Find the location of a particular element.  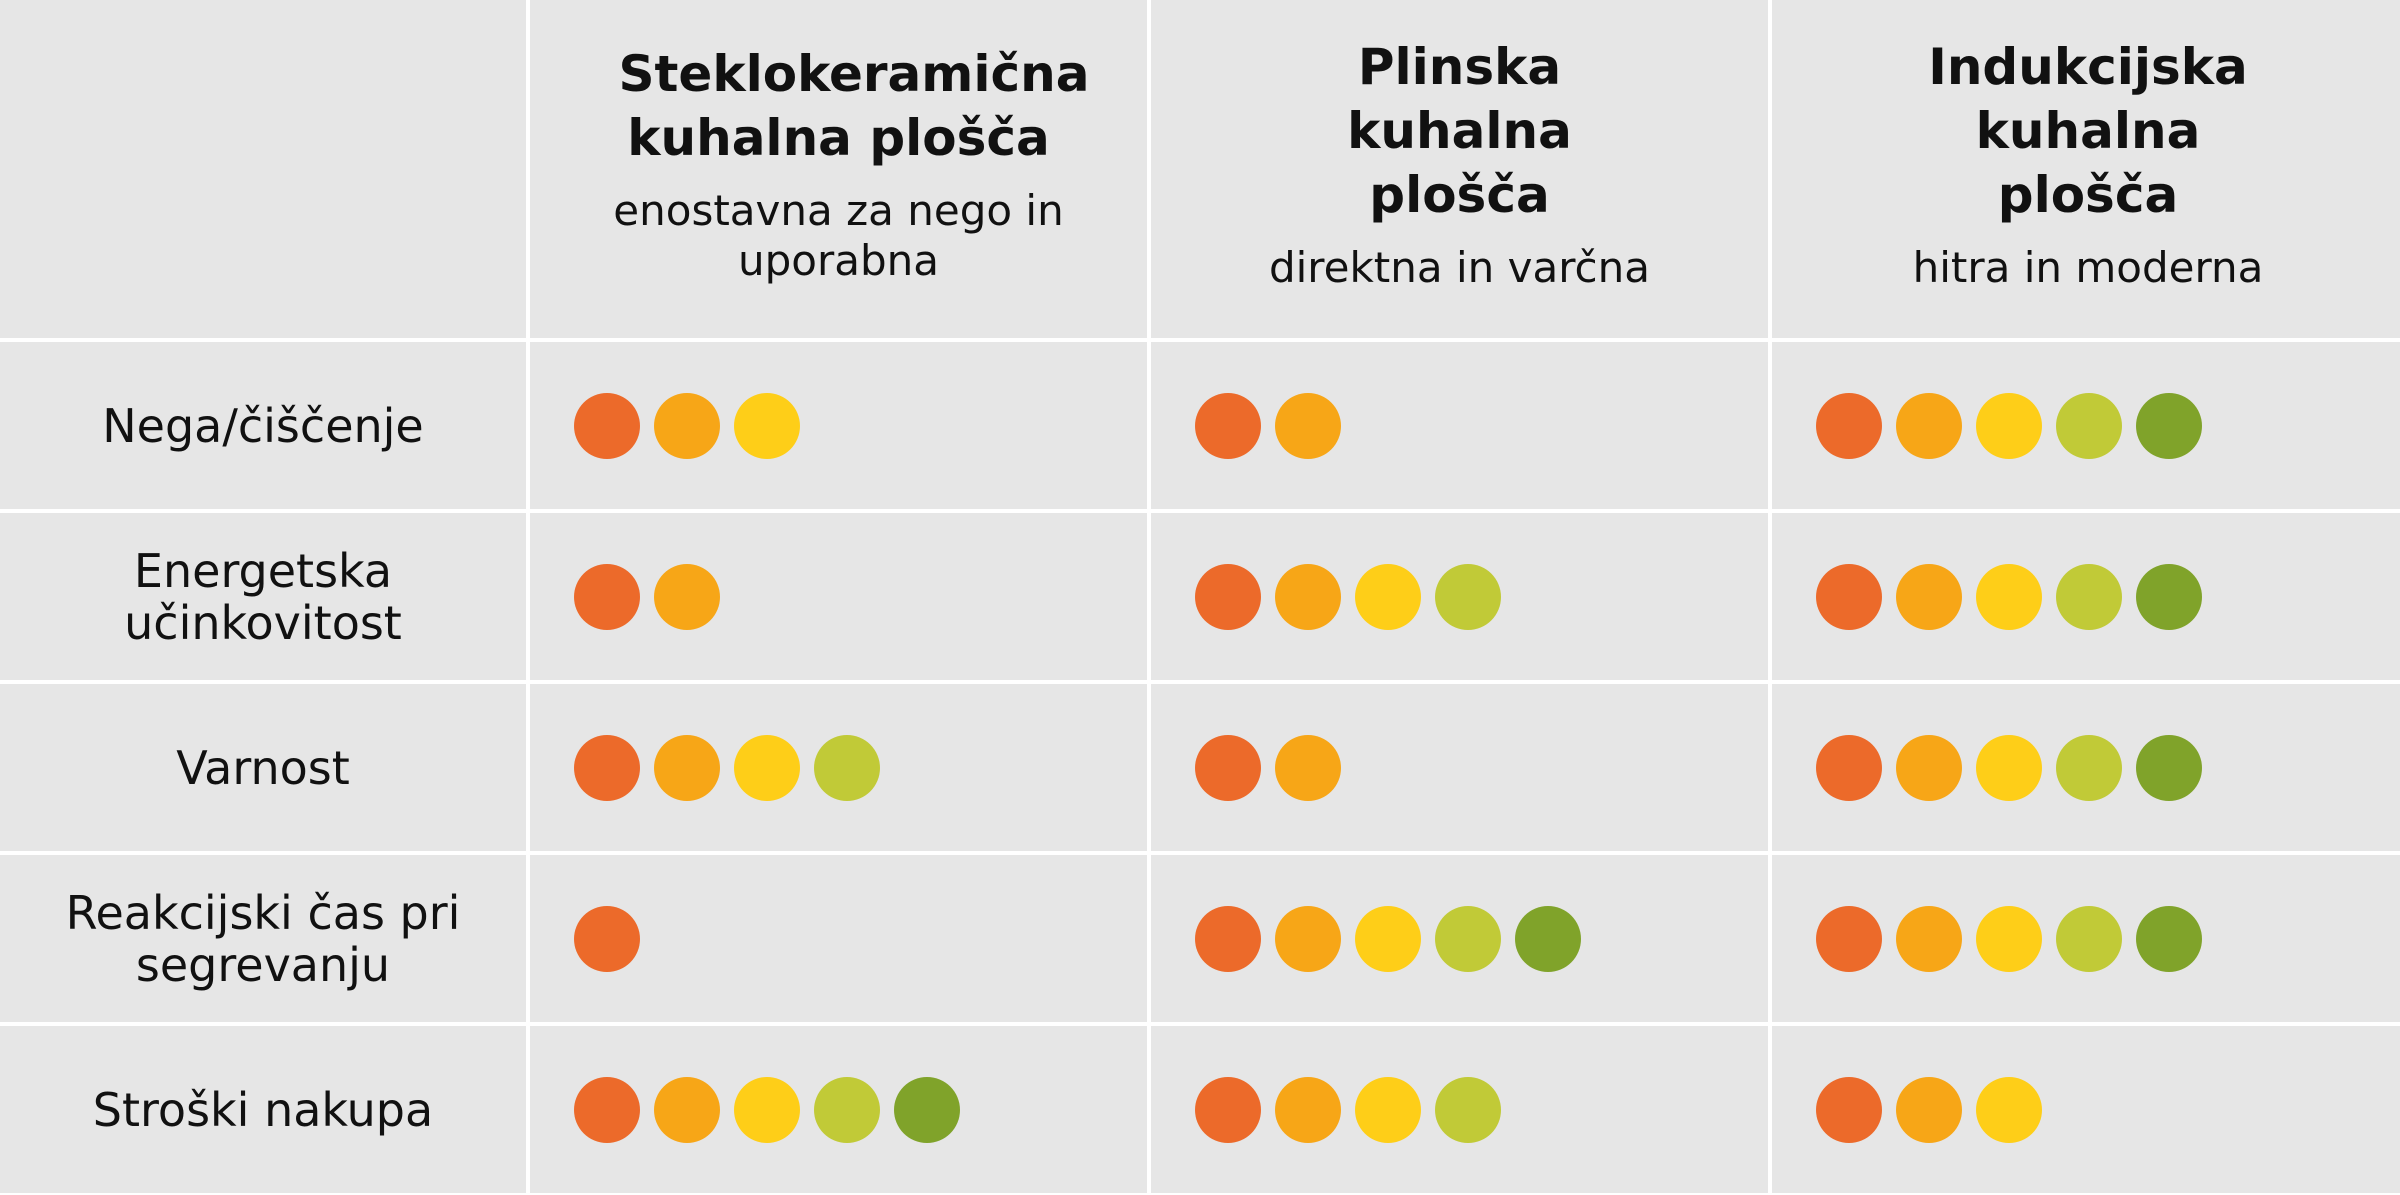

row-label: Nega/čiščenje is located at coordinates (263, 425).